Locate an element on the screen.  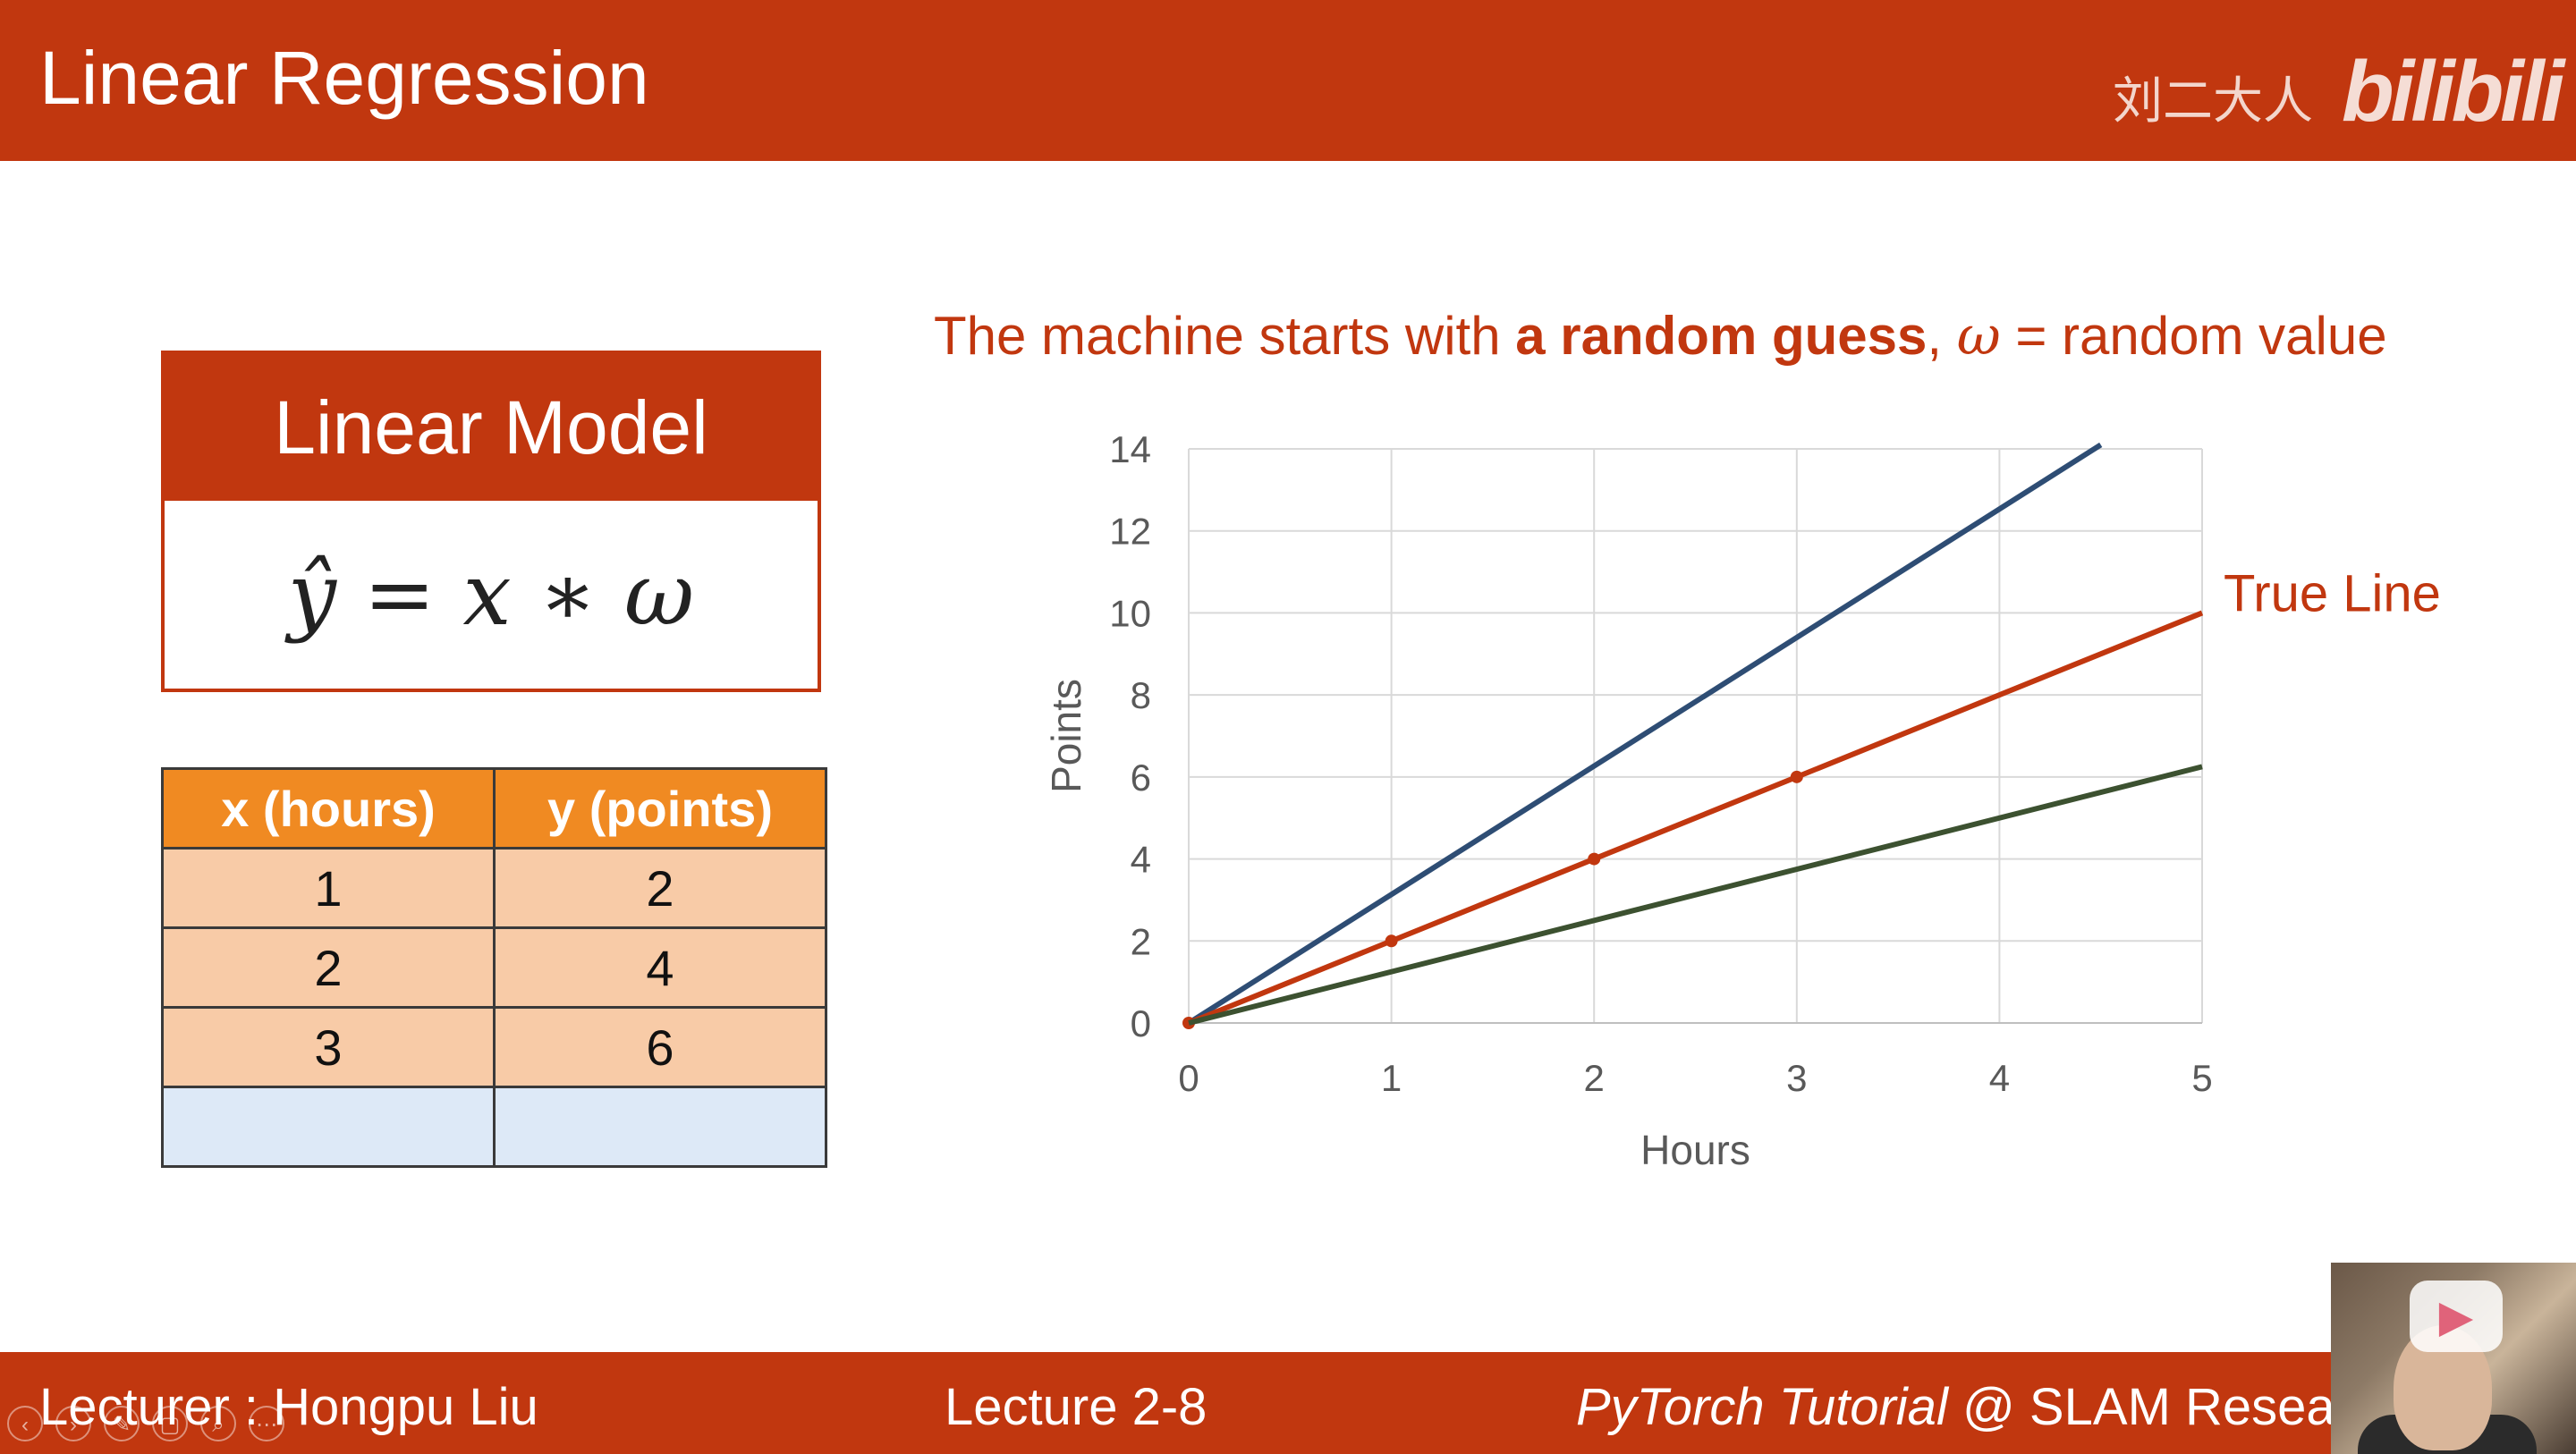
slideshow-controls: ‹ › ✎ ▢ ⌕ ⋯ is located at coordinates (145, 1425).